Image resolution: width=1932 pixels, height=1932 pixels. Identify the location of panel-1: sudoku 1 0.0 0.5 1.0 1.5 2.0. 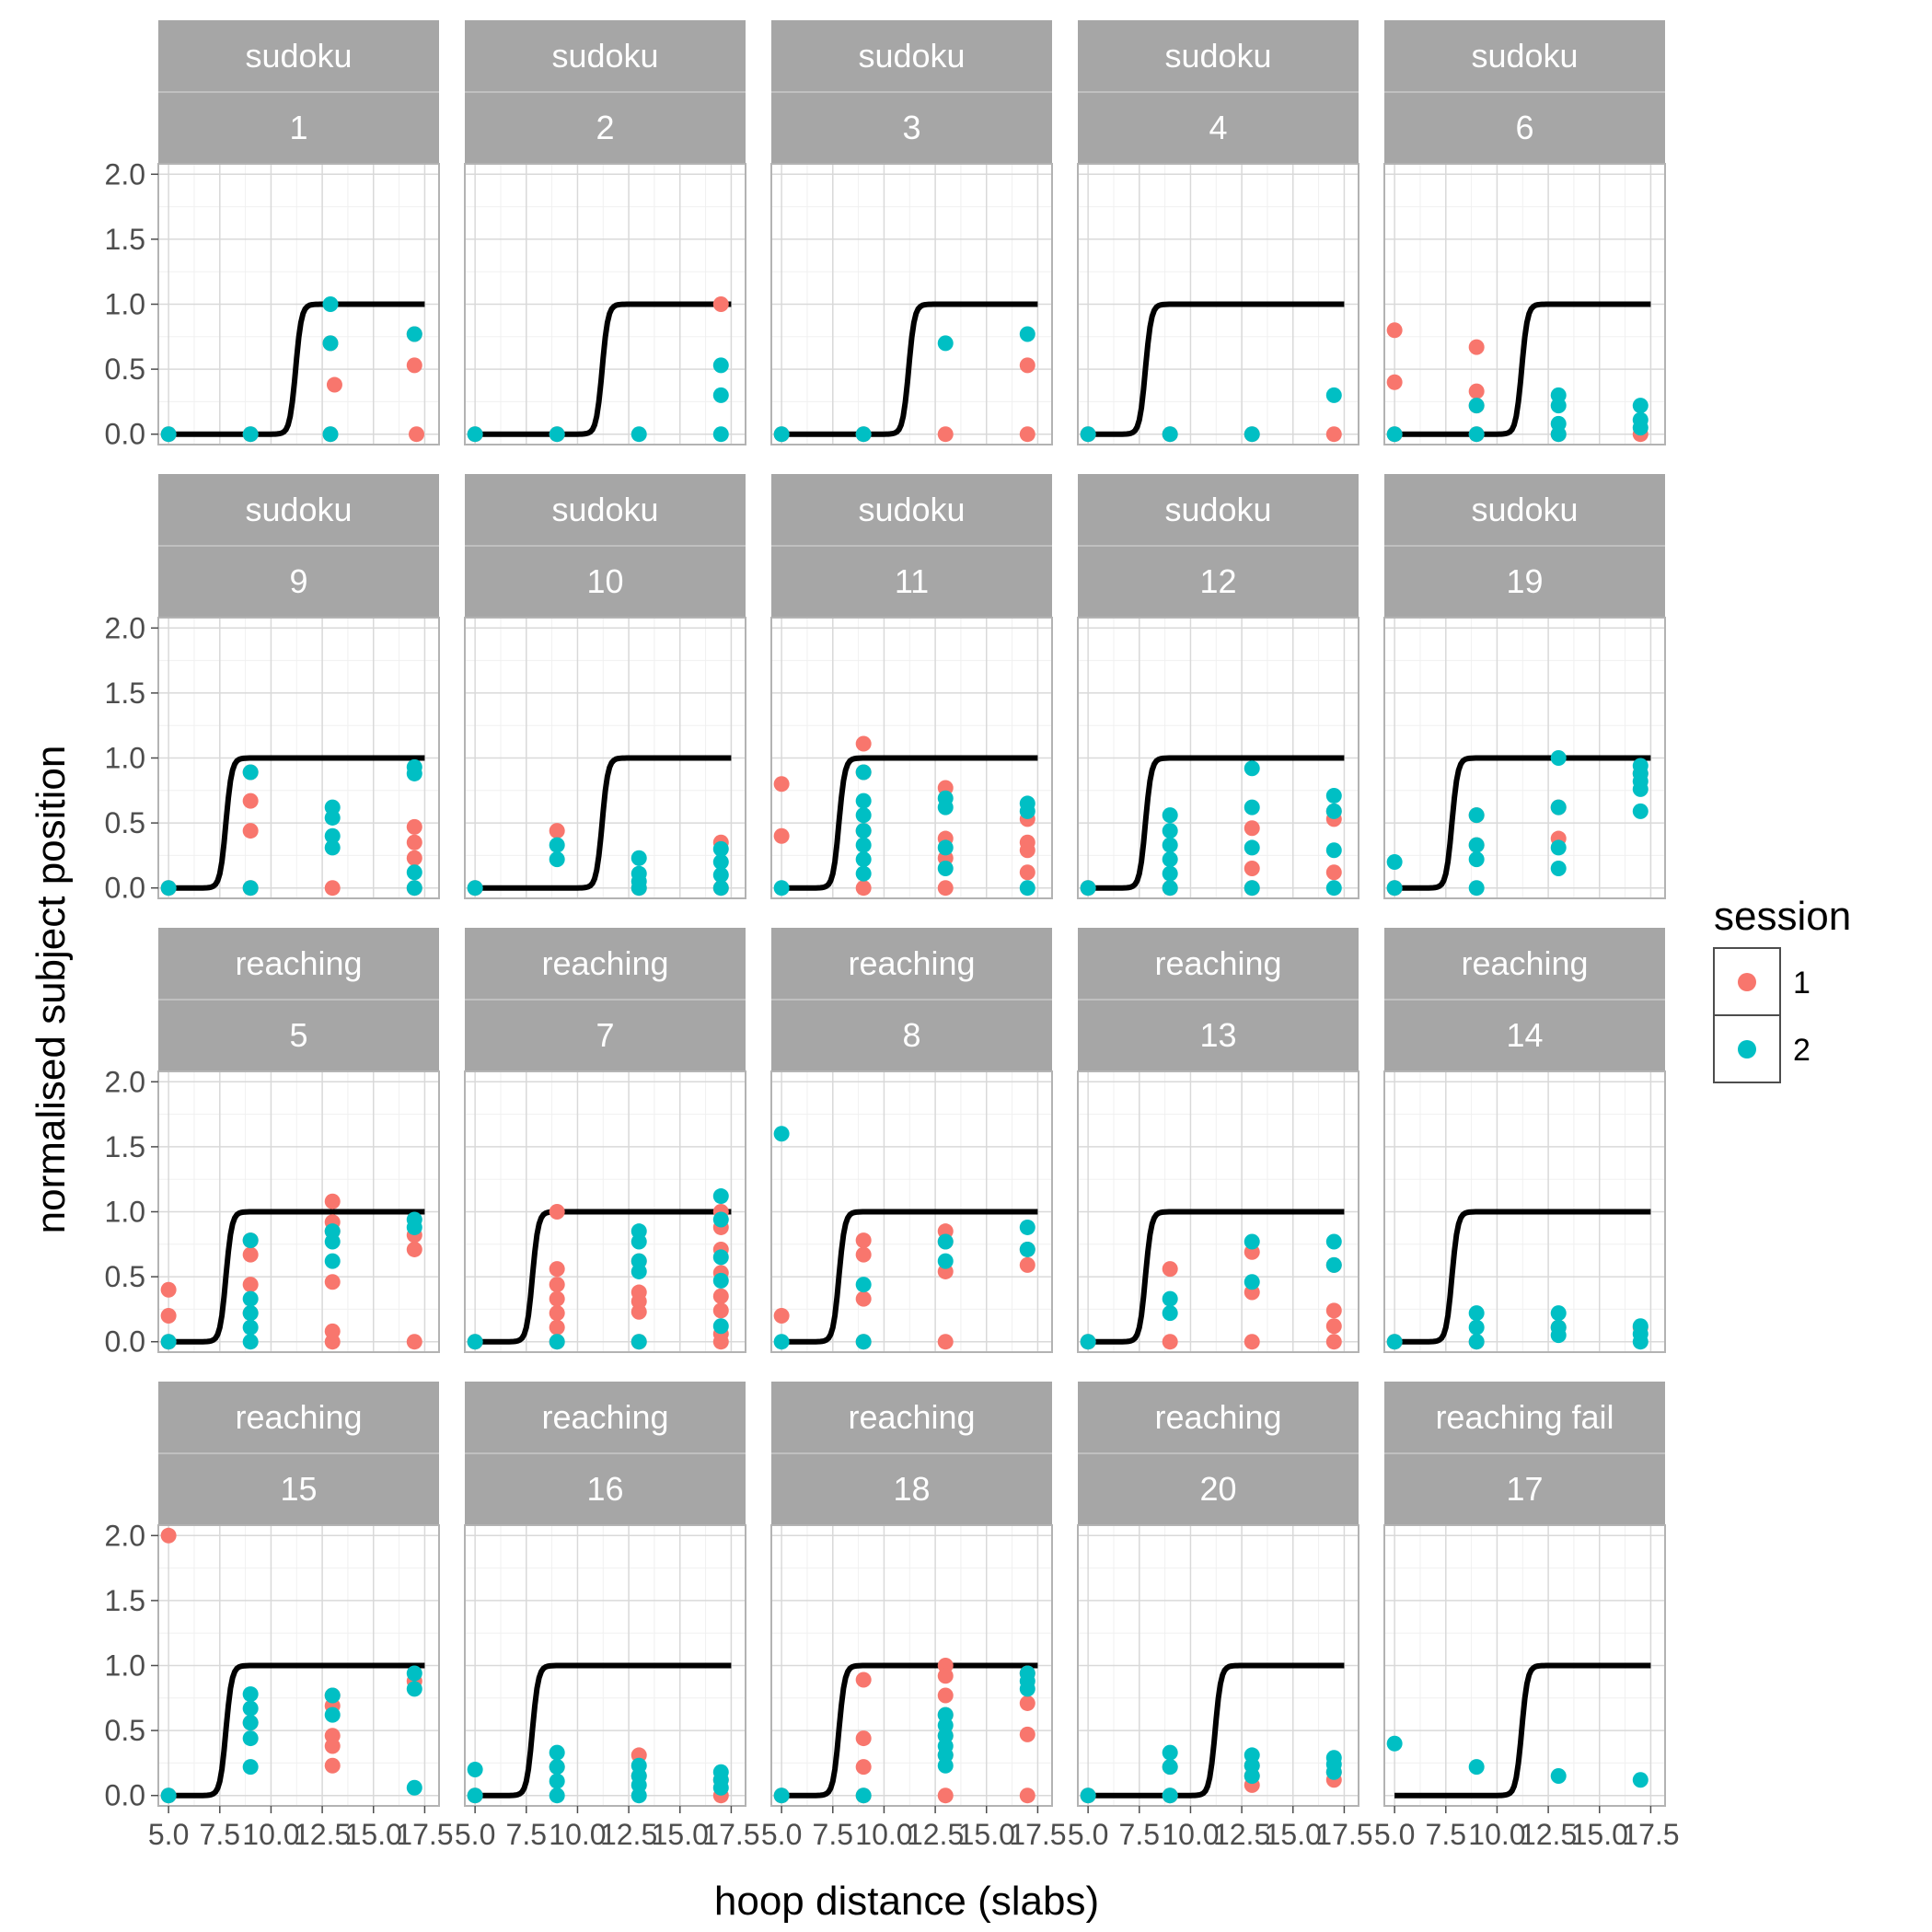
(273, 236).